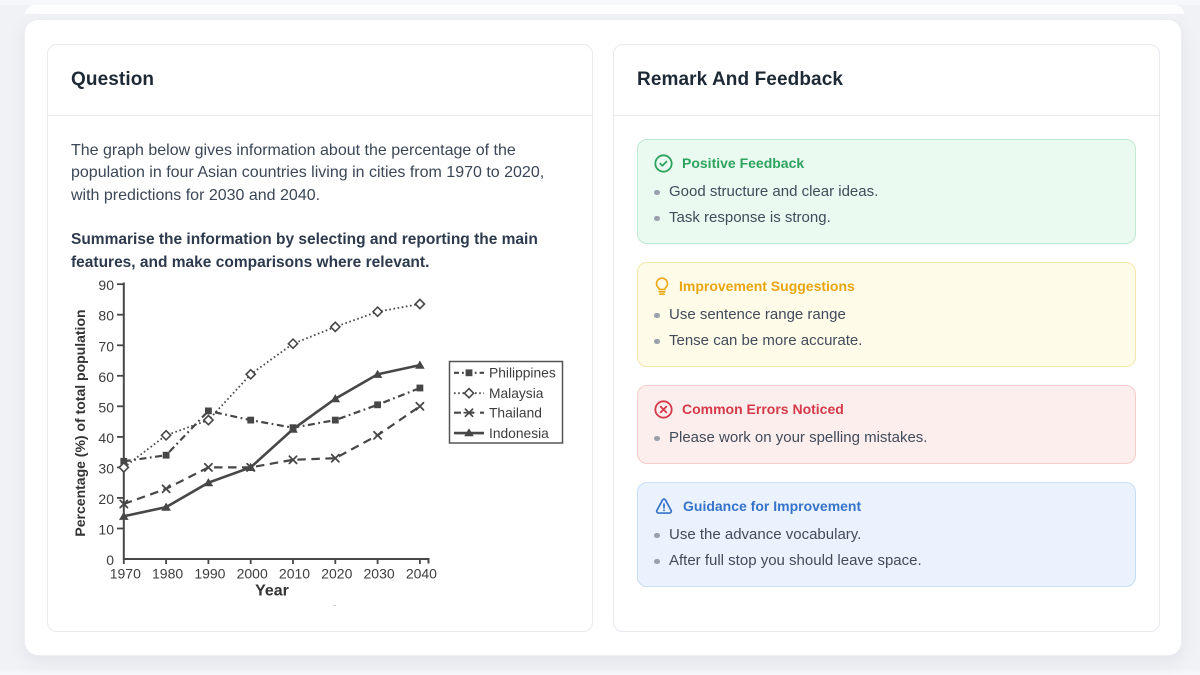  What do you see at coordinates (516, 393) in the screenshot?
I see `svg-text: Malaysia` at bounding box center [516, 393].